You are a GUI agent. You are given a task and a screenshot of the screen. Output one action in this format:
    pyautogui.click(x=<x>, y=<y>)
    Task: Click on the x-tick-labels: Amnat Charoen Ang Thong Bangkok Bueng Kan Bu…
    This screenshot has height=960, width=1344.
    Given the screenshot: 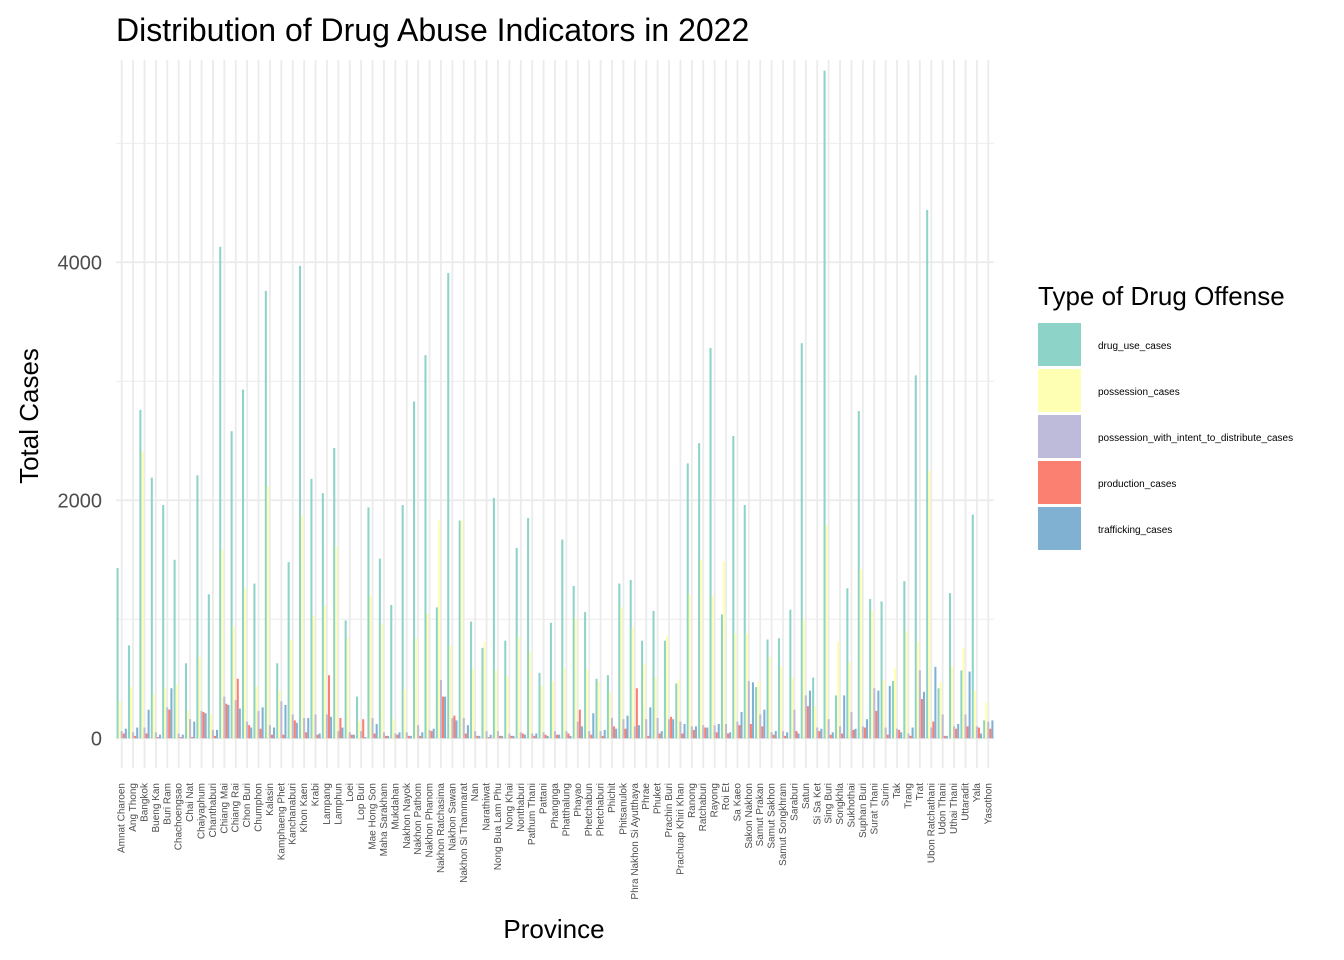 What is the action you would take?
    pyautogui.click(x=556, y=841)
    